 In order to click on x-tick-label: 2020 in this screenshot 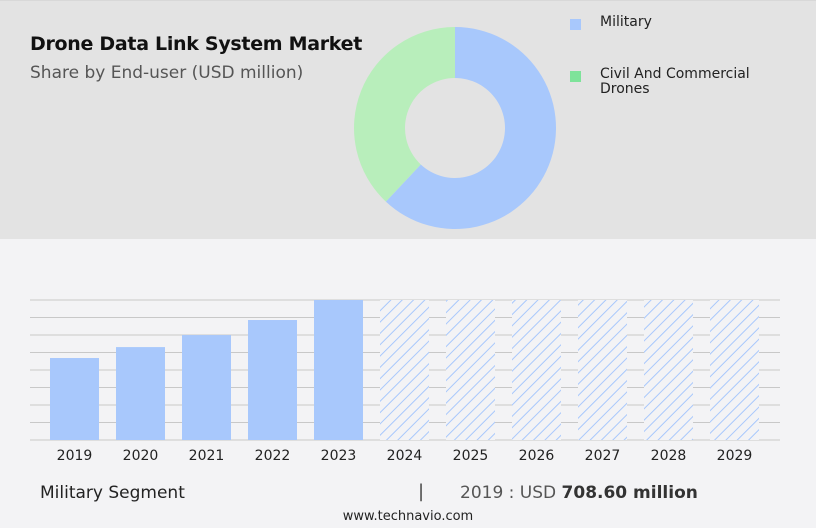, I will do `click(141, 456)`.